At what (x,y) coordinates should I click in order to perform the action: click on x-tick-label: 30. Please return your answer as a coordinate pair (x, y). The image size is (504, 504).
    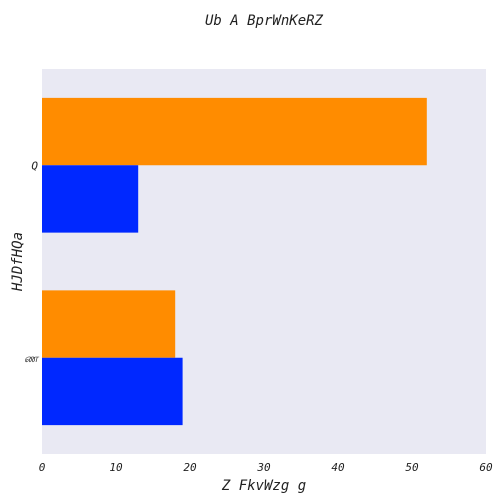
    Looking at the image, I should click on (263, 467).